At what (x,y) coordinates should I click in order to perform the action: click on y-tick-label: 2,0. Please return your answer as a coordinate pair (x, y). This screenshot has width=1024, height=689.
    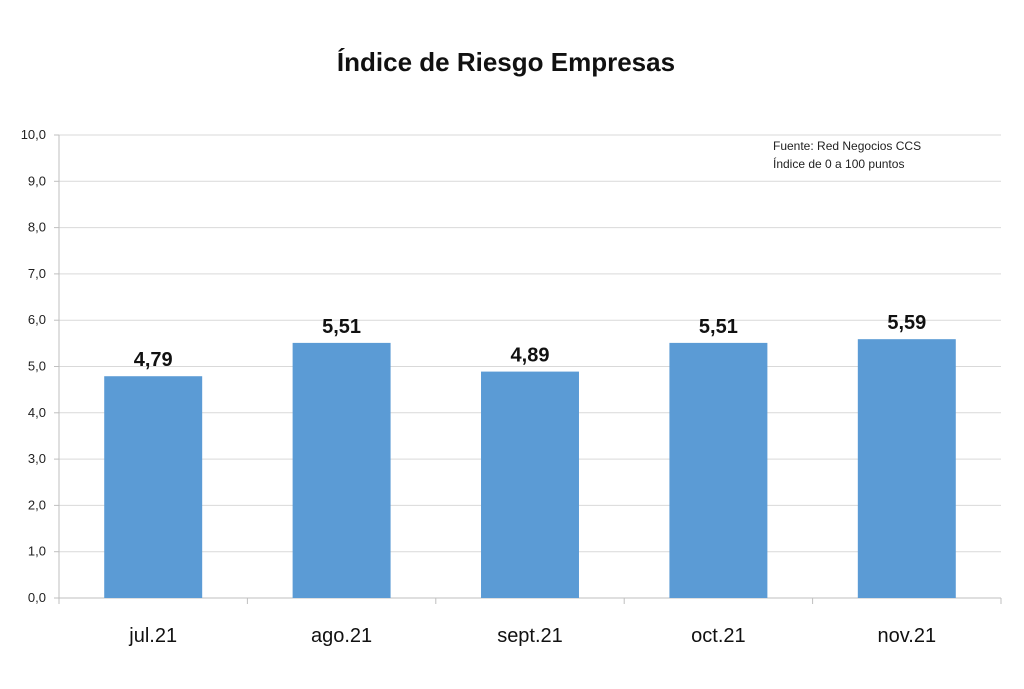
    Looking at the image, I should click on (37, 504).